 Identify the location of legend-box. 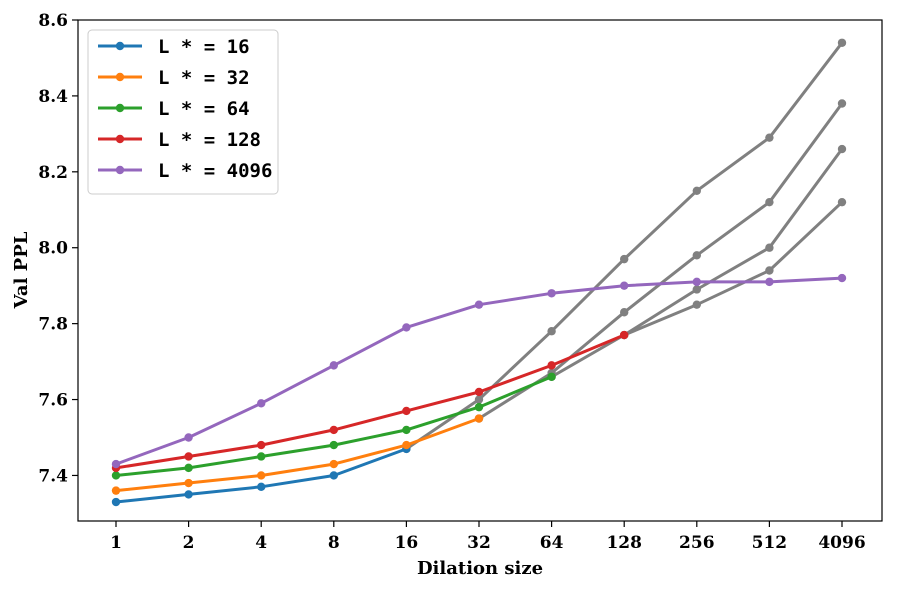
(183, 112).